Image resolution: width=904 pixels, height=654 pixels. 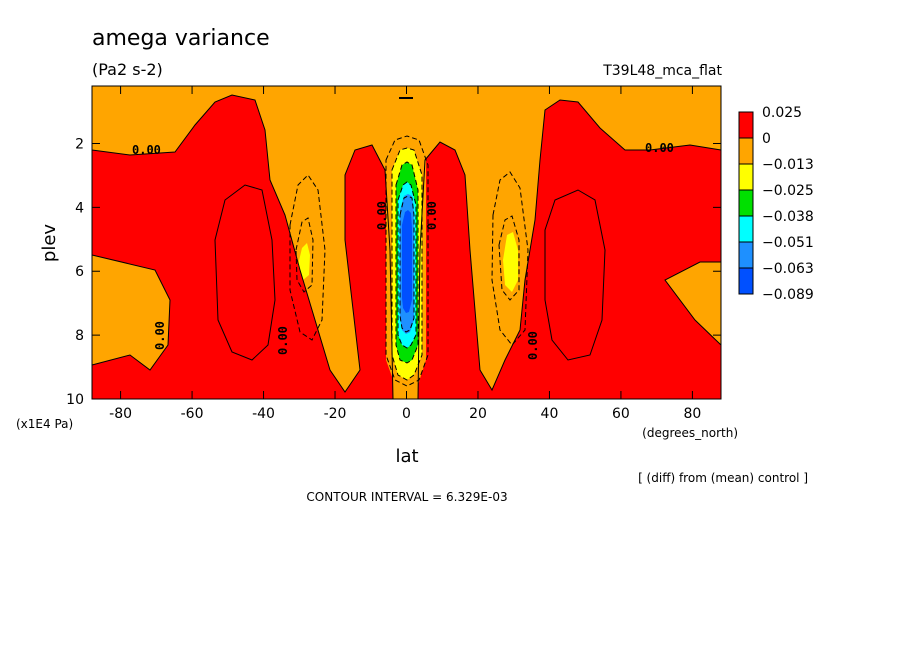 I want to click on contour-label-lower-south: 0.00, so click(x=160, y=335).